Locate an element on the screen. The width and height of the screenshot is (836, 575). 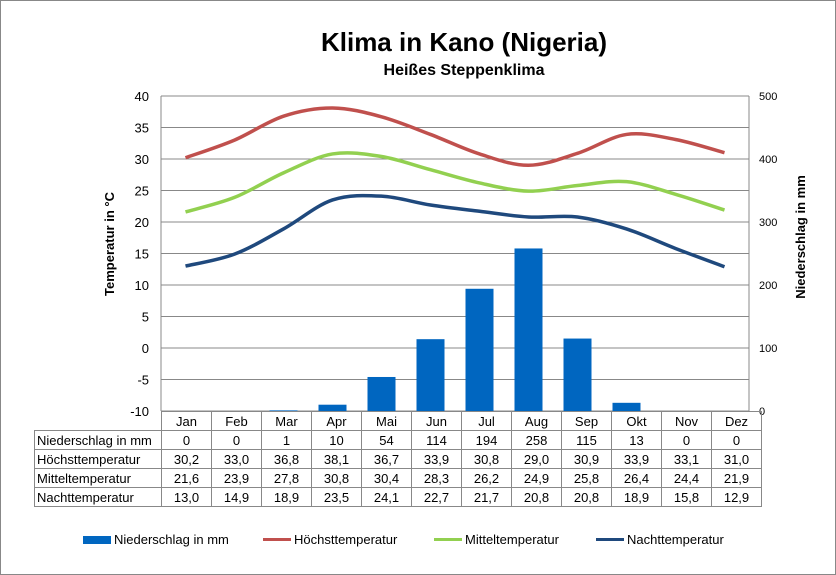
chart-subtitle: Heißes Steppenklima is located at coordinates (464, 70).